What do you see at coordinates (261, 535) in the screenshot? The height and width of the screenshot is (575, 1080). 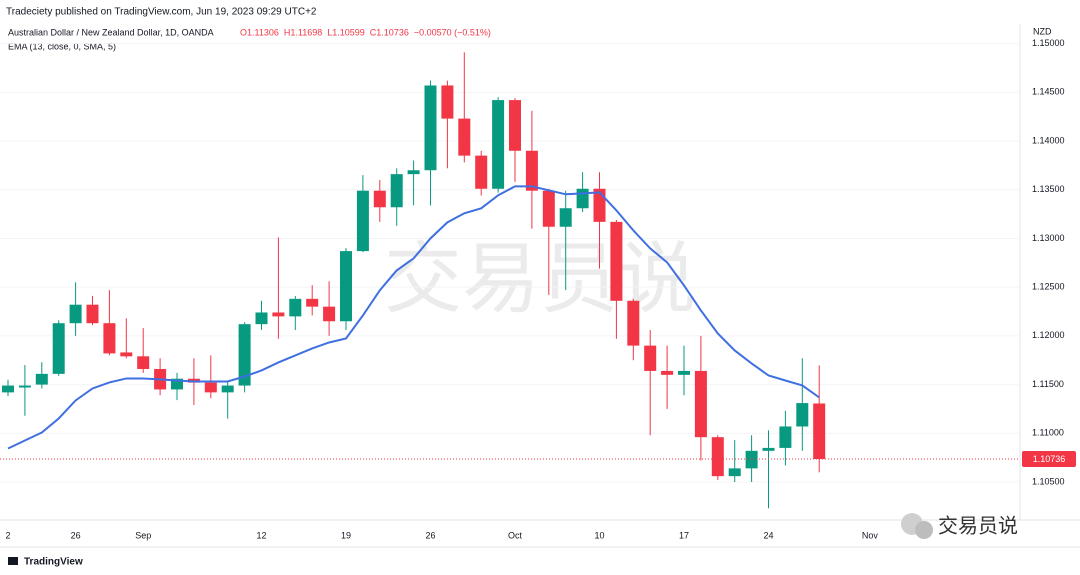 I see `x-tick-label: 12` at bounding box center [261, 535].